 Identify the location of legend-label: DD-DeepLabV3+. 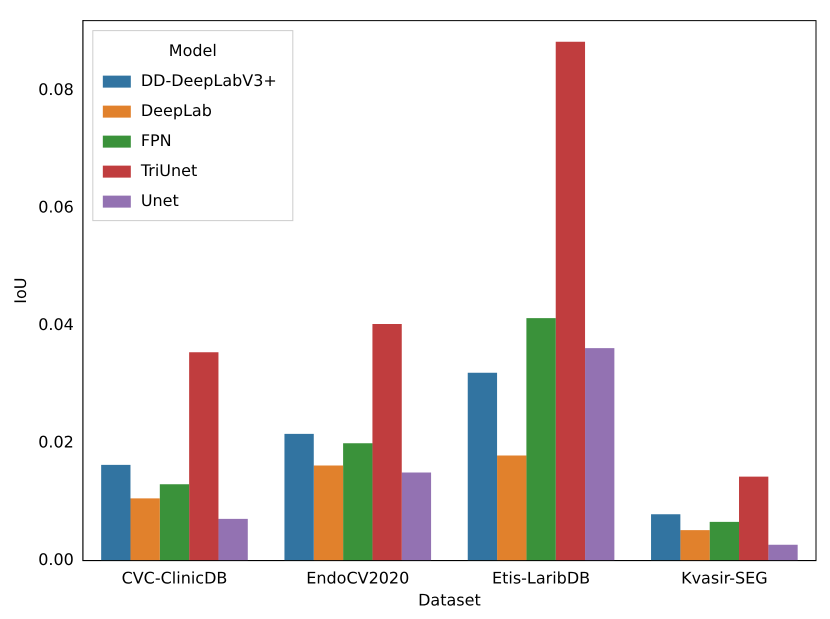
(208, 80).